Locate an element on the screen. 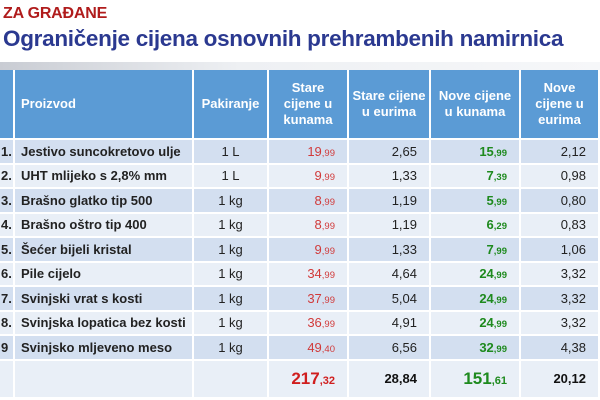  title-divider is located at coordinates (300, 66).